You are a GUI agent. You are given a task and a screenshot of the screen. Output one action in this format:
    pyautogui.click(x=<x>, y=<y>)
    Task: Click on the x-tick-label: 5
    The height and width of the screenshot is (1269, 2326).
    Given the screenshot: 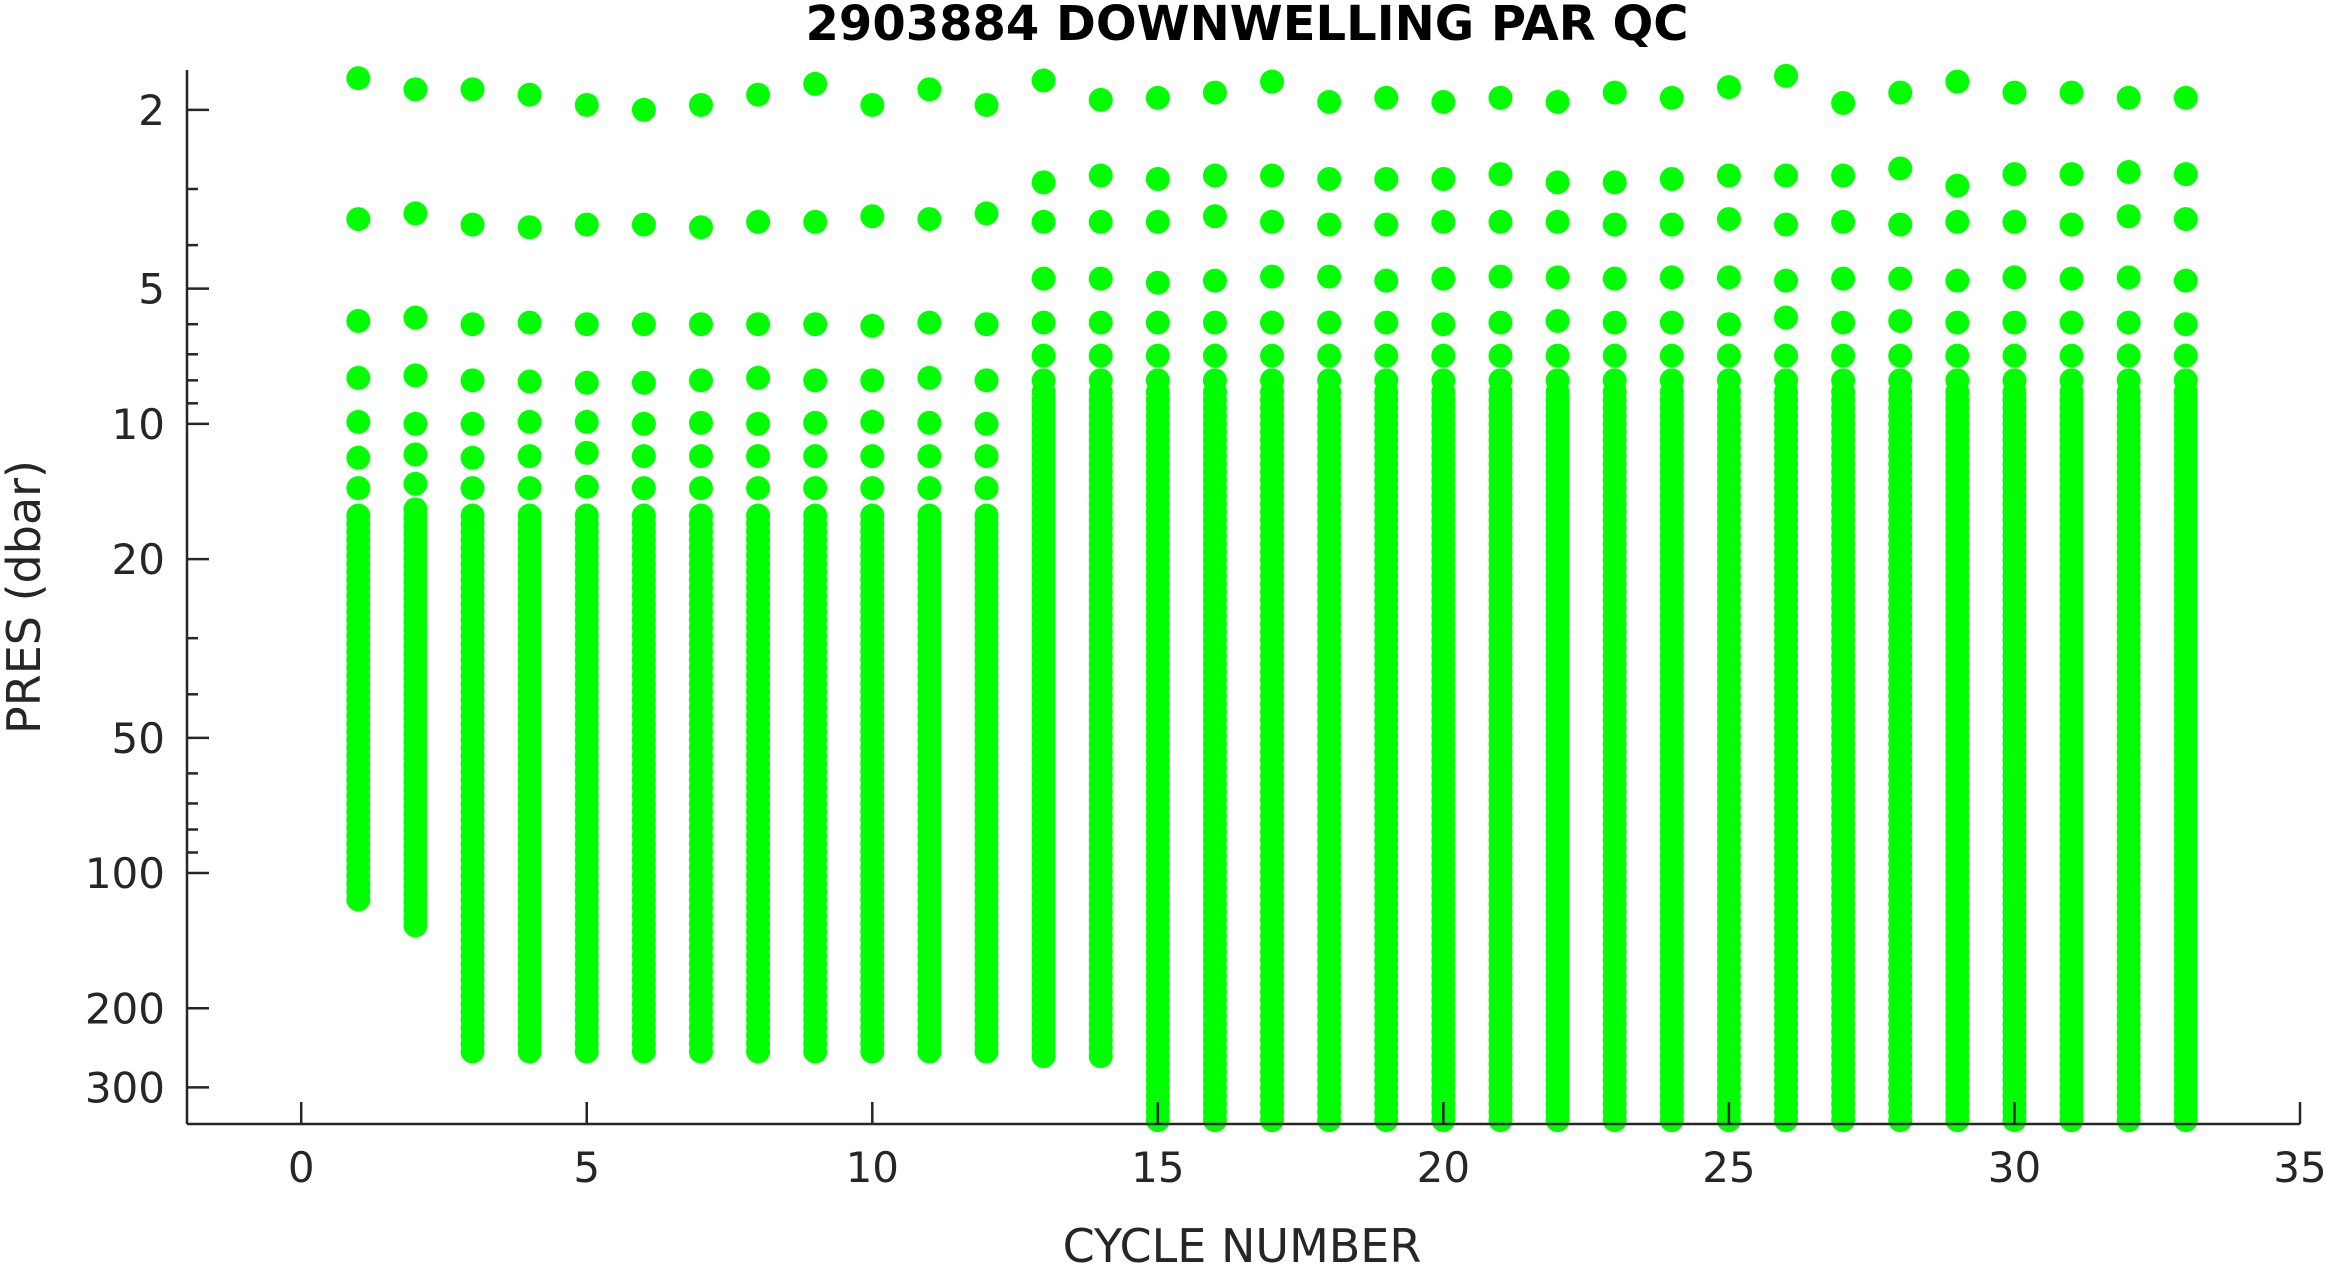 What is the action you would take?
    pyautogui.click(x=586, y=1167)
    